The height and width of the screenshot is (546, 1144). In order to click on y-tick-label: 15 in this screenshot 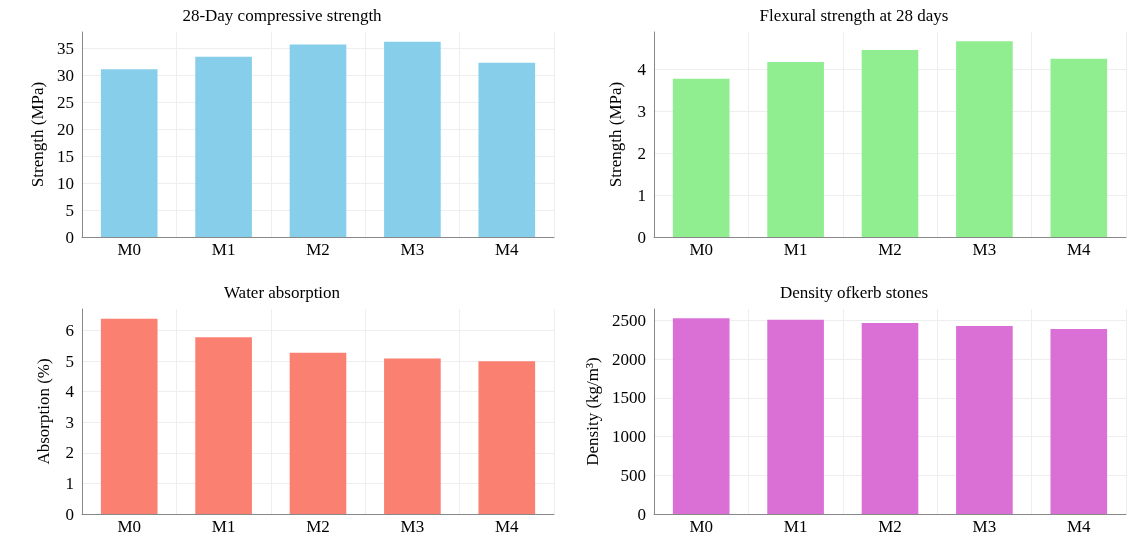, I will do `click(65, 156)`.